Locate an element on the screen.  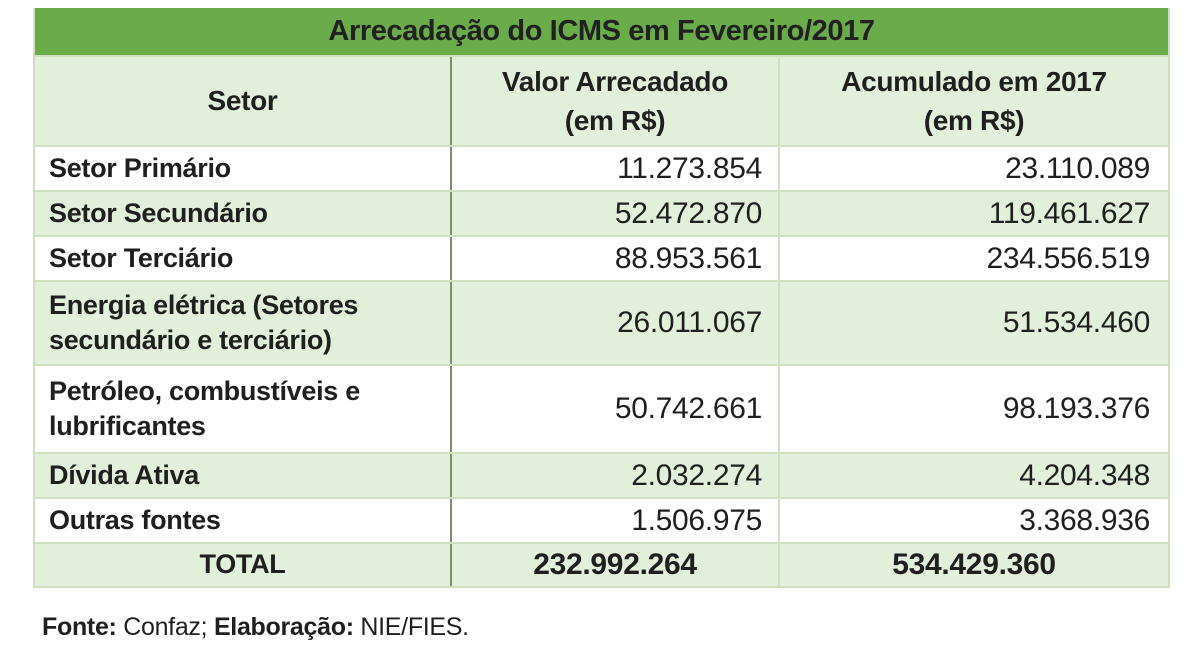
acumulado-value: 51.534.460 is located at coordinates (1076, 322).